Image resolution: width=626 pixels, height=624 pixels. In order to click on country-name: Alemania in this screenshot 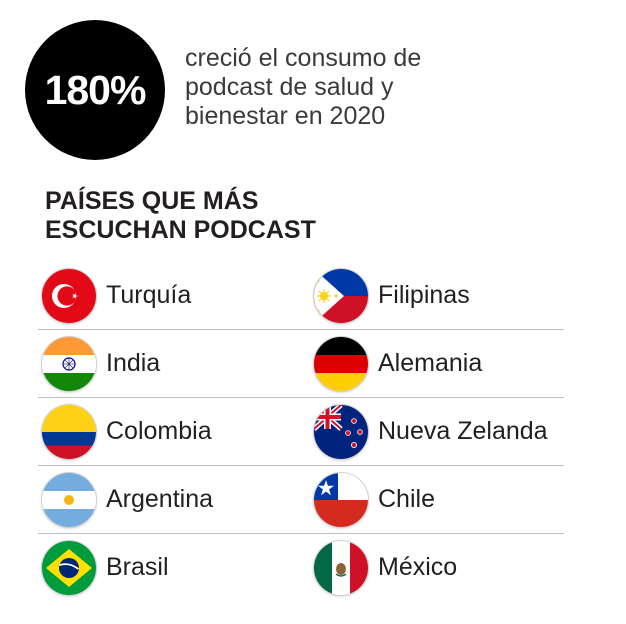, I will do `click(430, 363)`.